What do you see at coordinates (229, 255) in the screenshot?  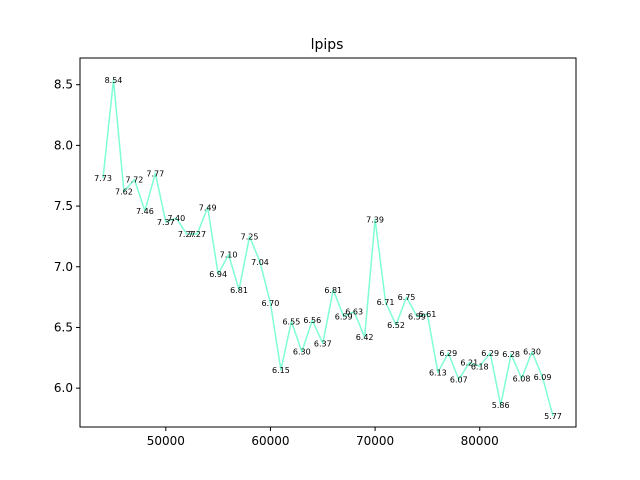 I see `data-label: 7.10` at bounding box center [229, 255].